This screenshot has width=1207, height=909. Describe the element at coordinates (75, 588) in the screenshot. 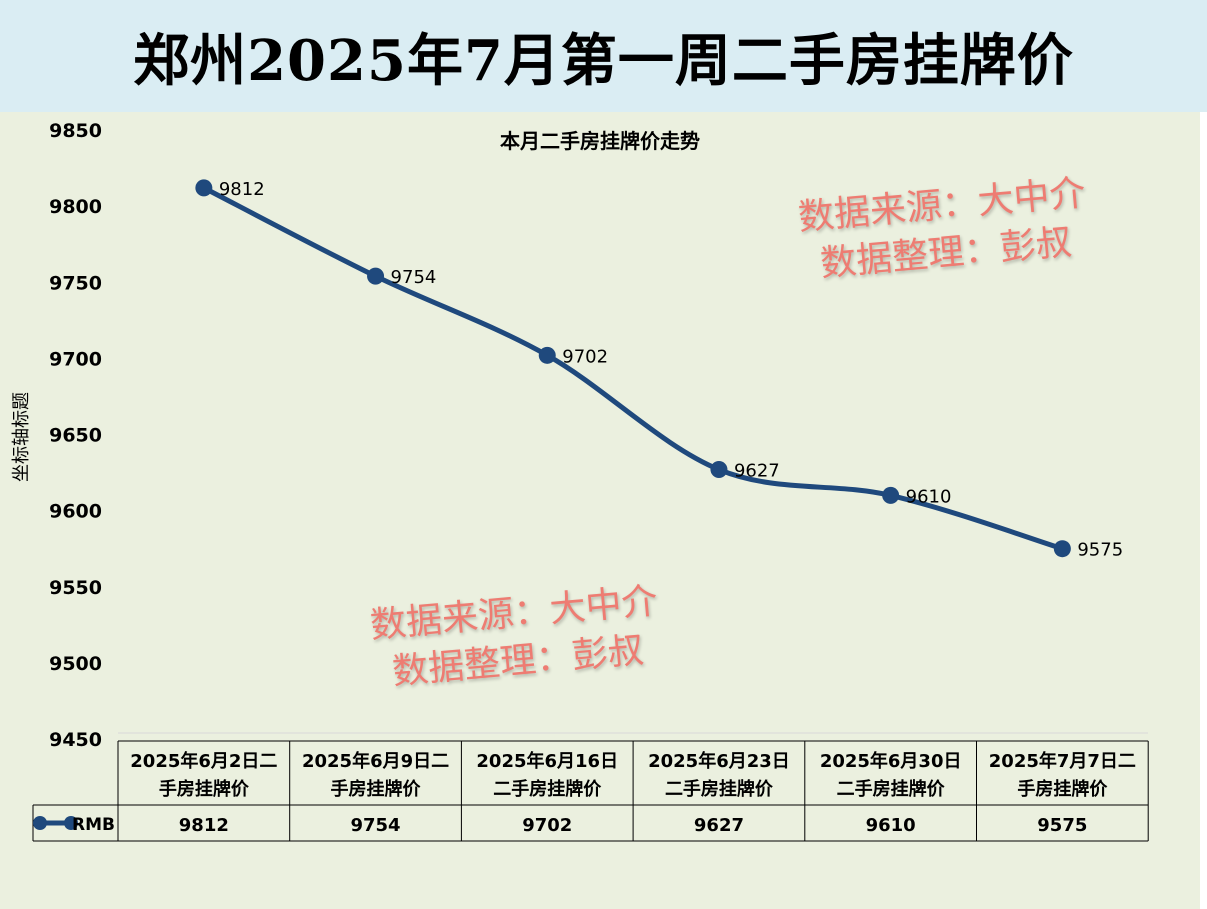

I see `y-tick-label: 9550` at that location.